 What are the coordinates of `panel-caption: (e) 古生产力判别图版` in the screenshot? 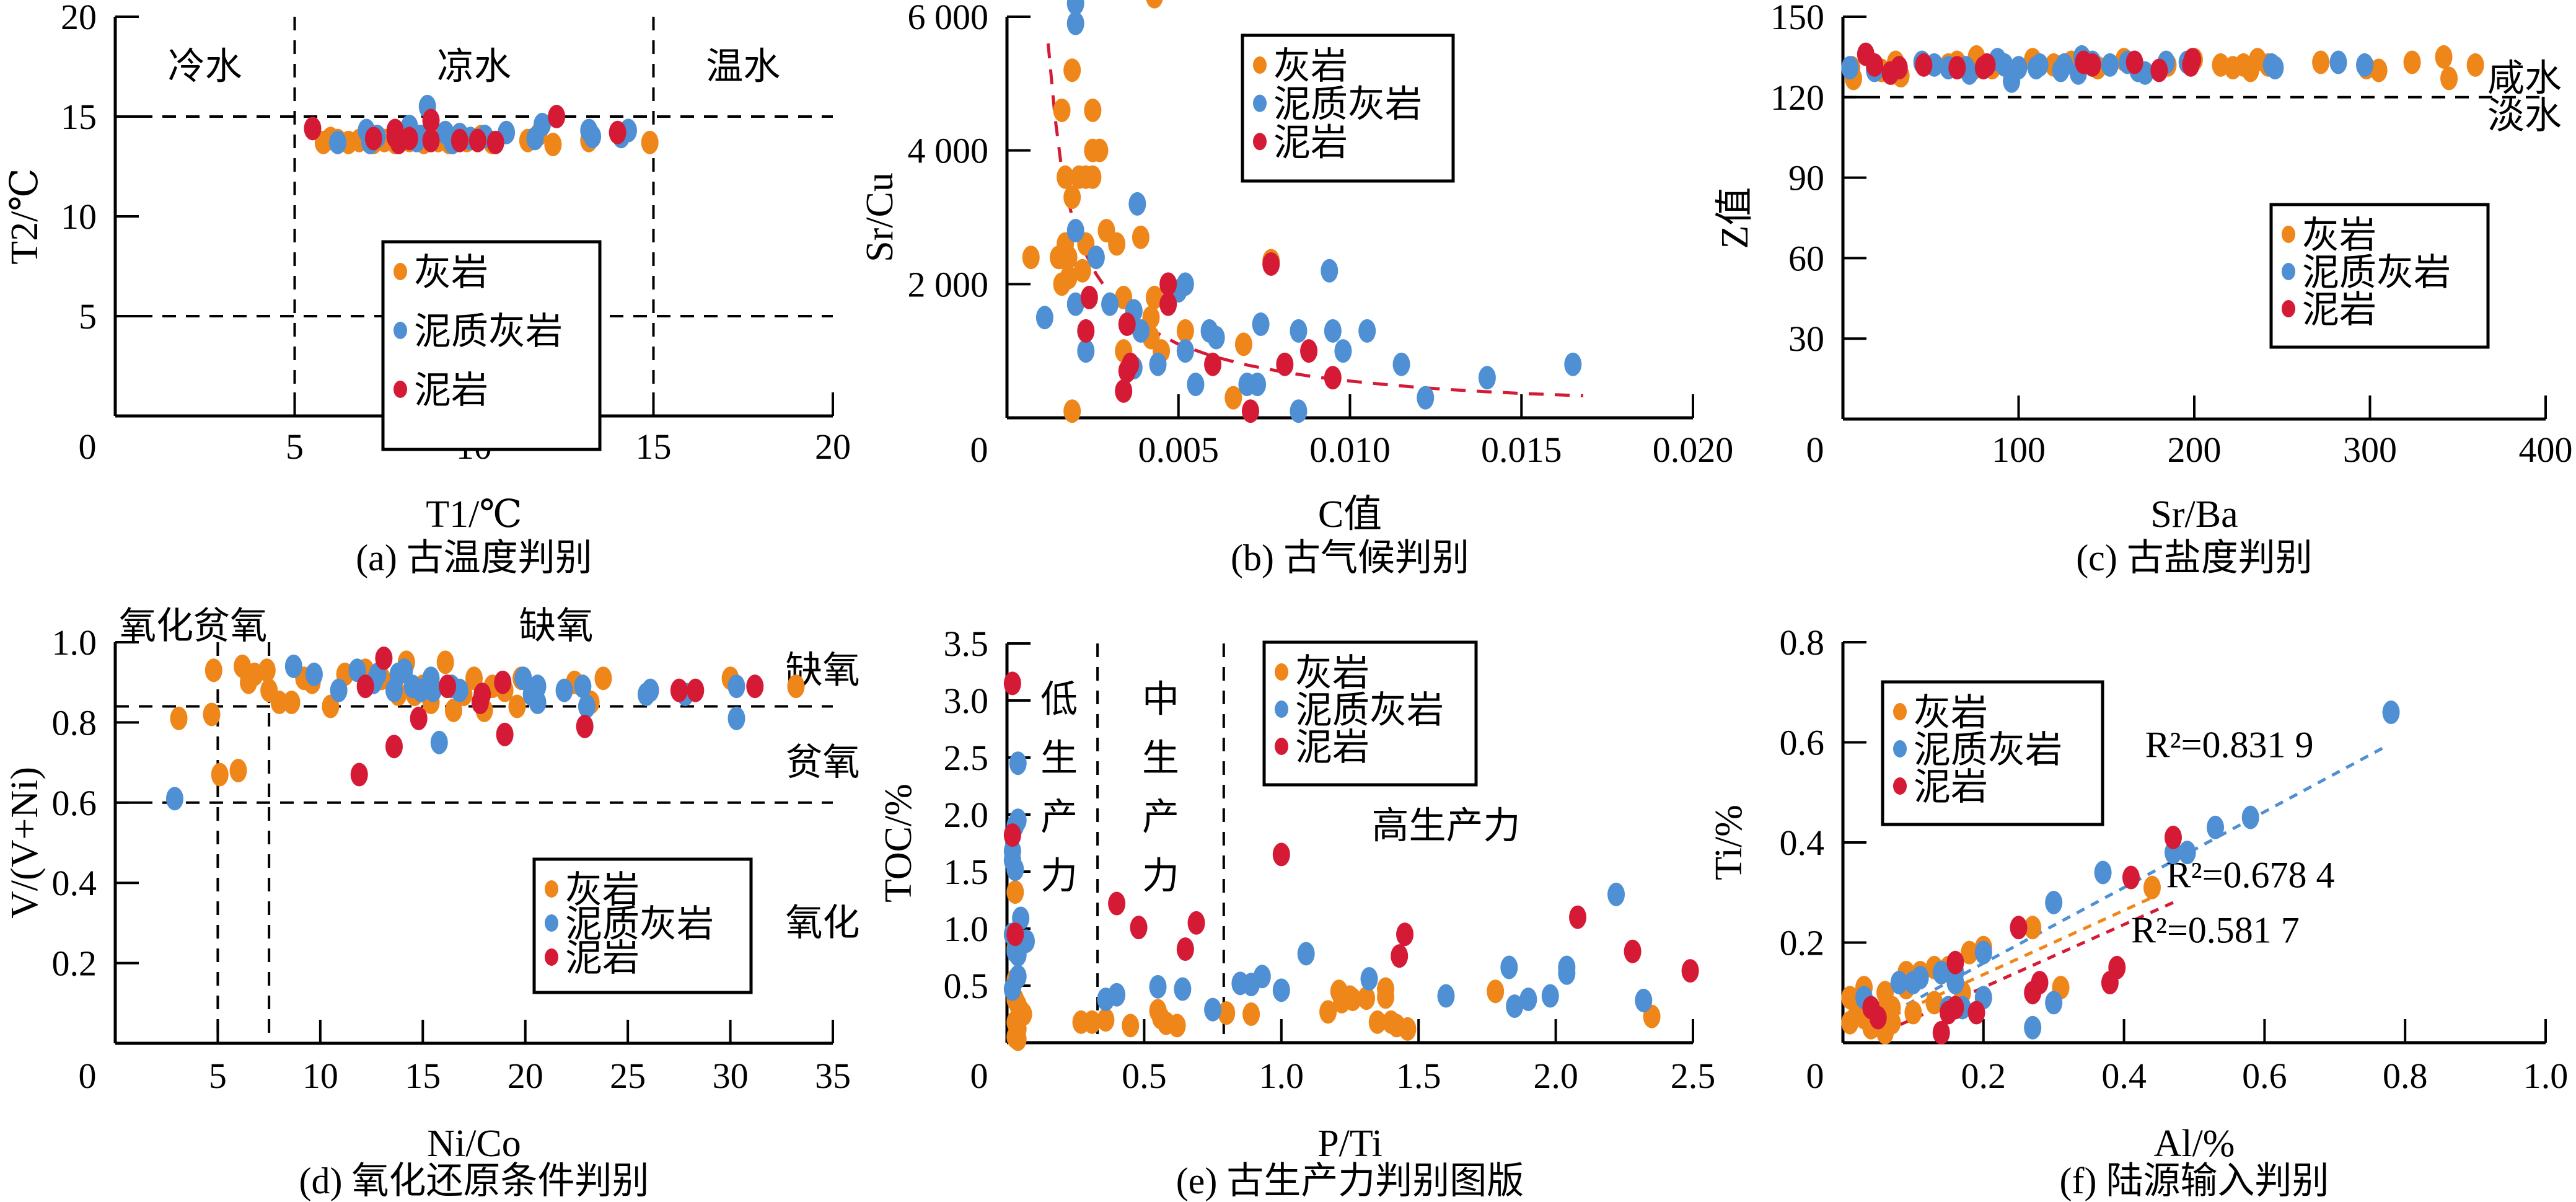 It's located at (1350, 1180).